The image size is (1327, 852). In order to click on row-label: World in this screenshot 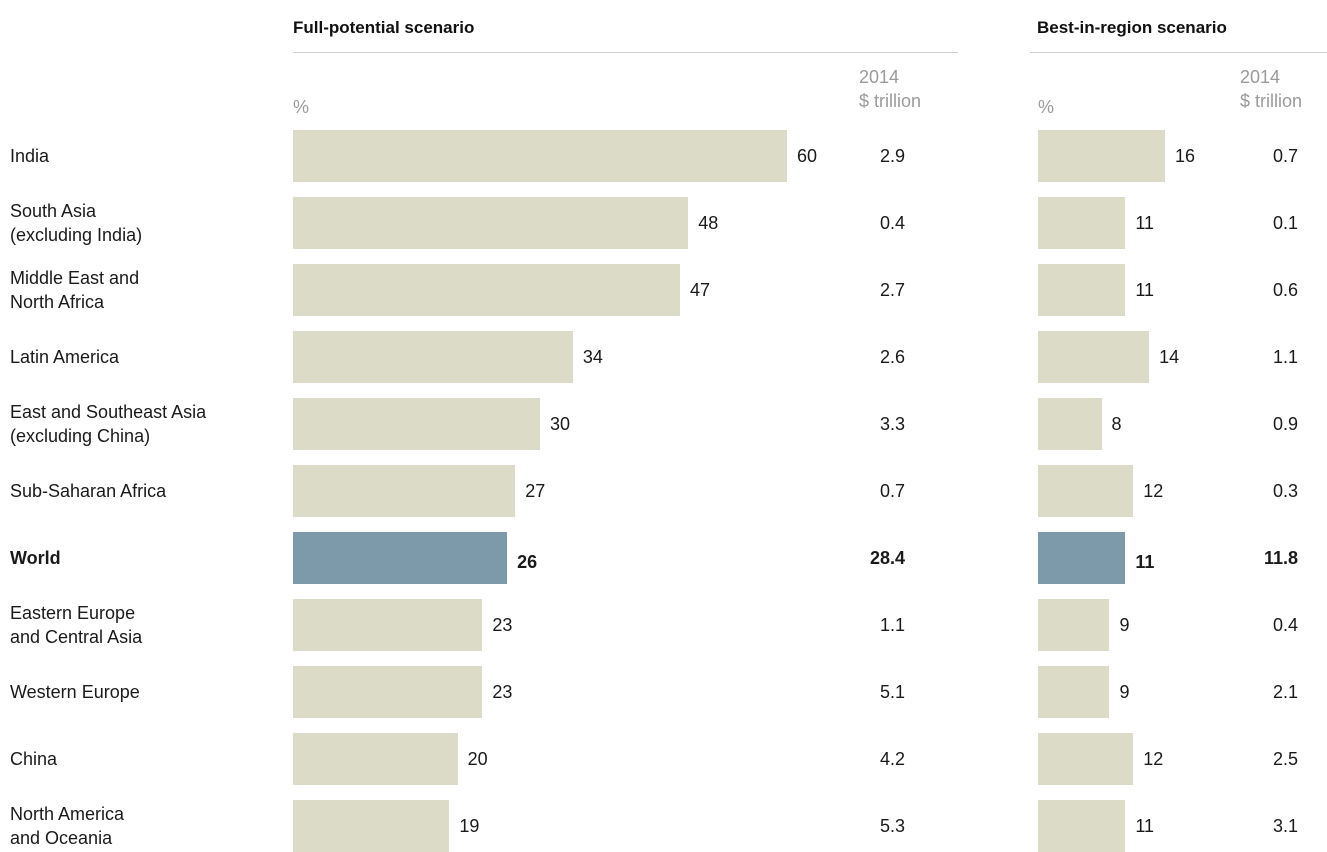, I will do `click(35, 558)`.